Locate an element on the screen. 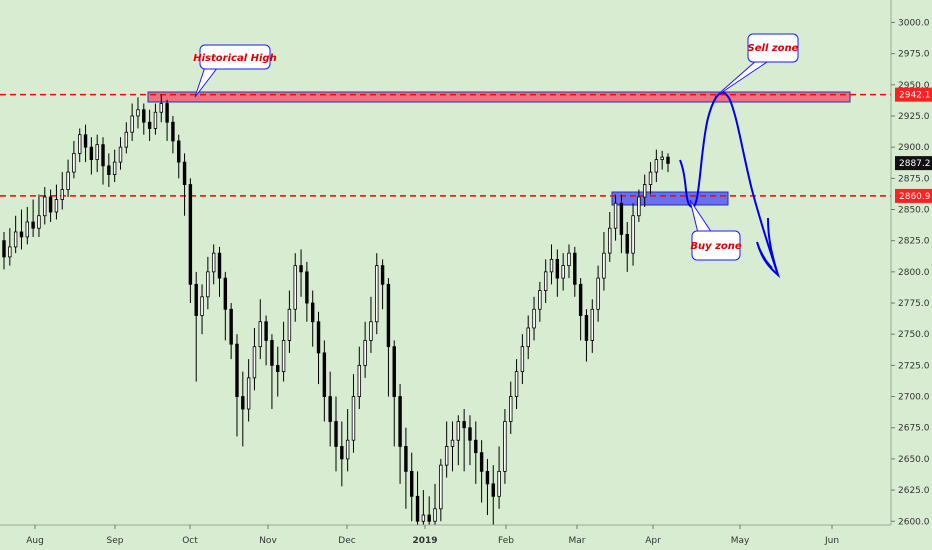 This screenshot has height=550, width=932. sell-zone-band is located at coordinates (499, 97).